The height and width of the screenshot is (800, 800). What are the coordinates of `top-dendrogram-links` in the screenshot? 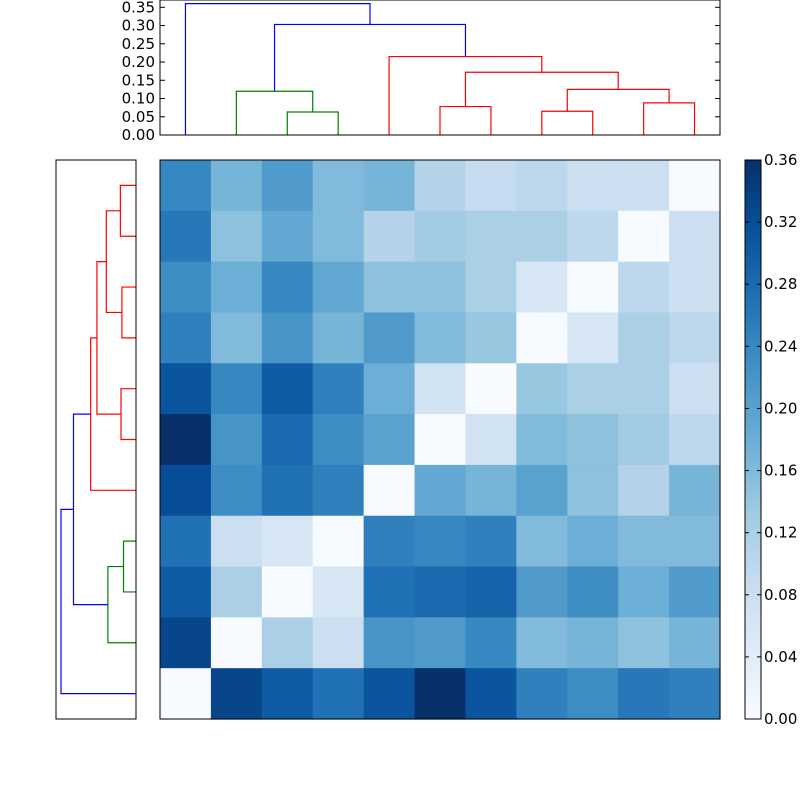 It's located at (440, 69).